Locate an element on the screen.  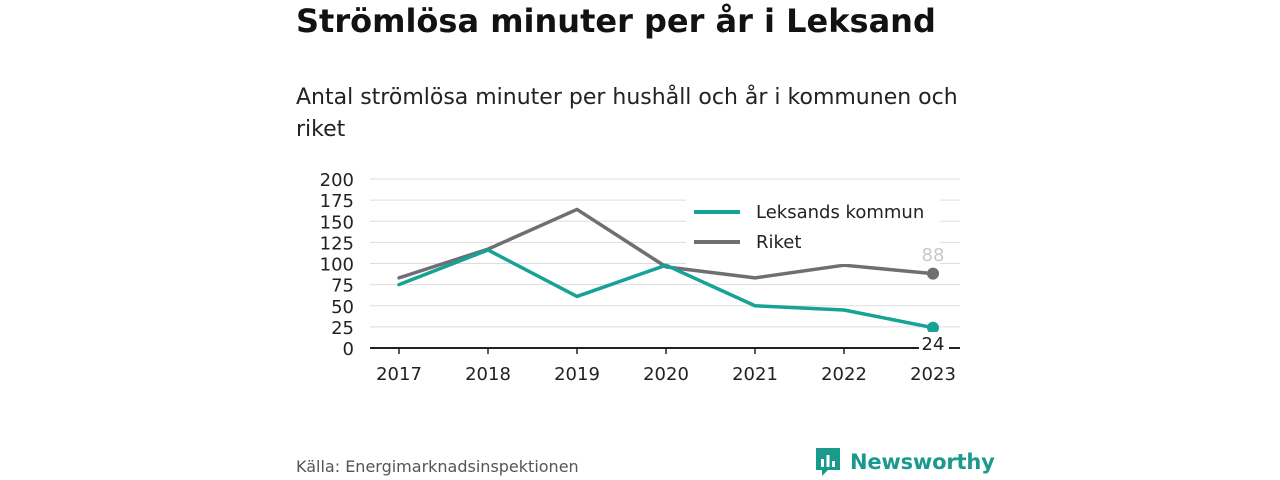
series-lines is located at coordinates (668, 270).